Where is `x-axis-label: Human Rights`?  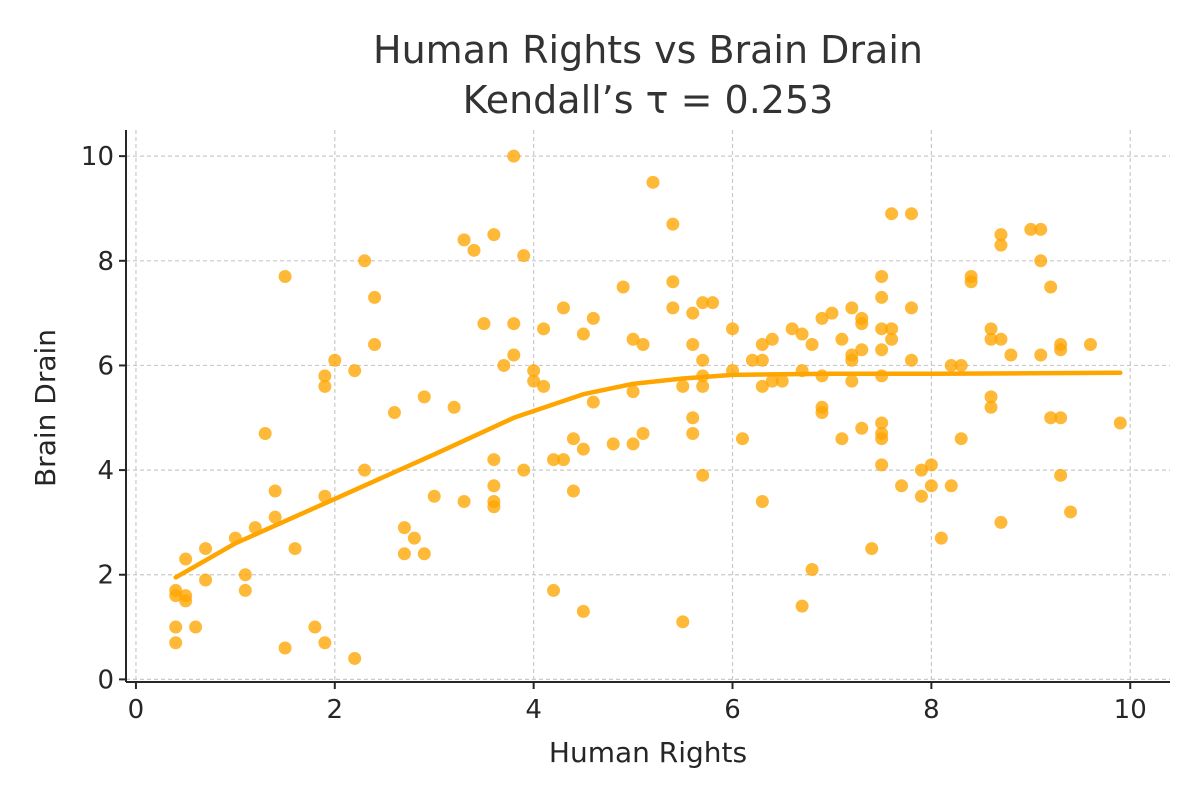 x-axis-label: Human Rights is located at coordinates (648, 752).